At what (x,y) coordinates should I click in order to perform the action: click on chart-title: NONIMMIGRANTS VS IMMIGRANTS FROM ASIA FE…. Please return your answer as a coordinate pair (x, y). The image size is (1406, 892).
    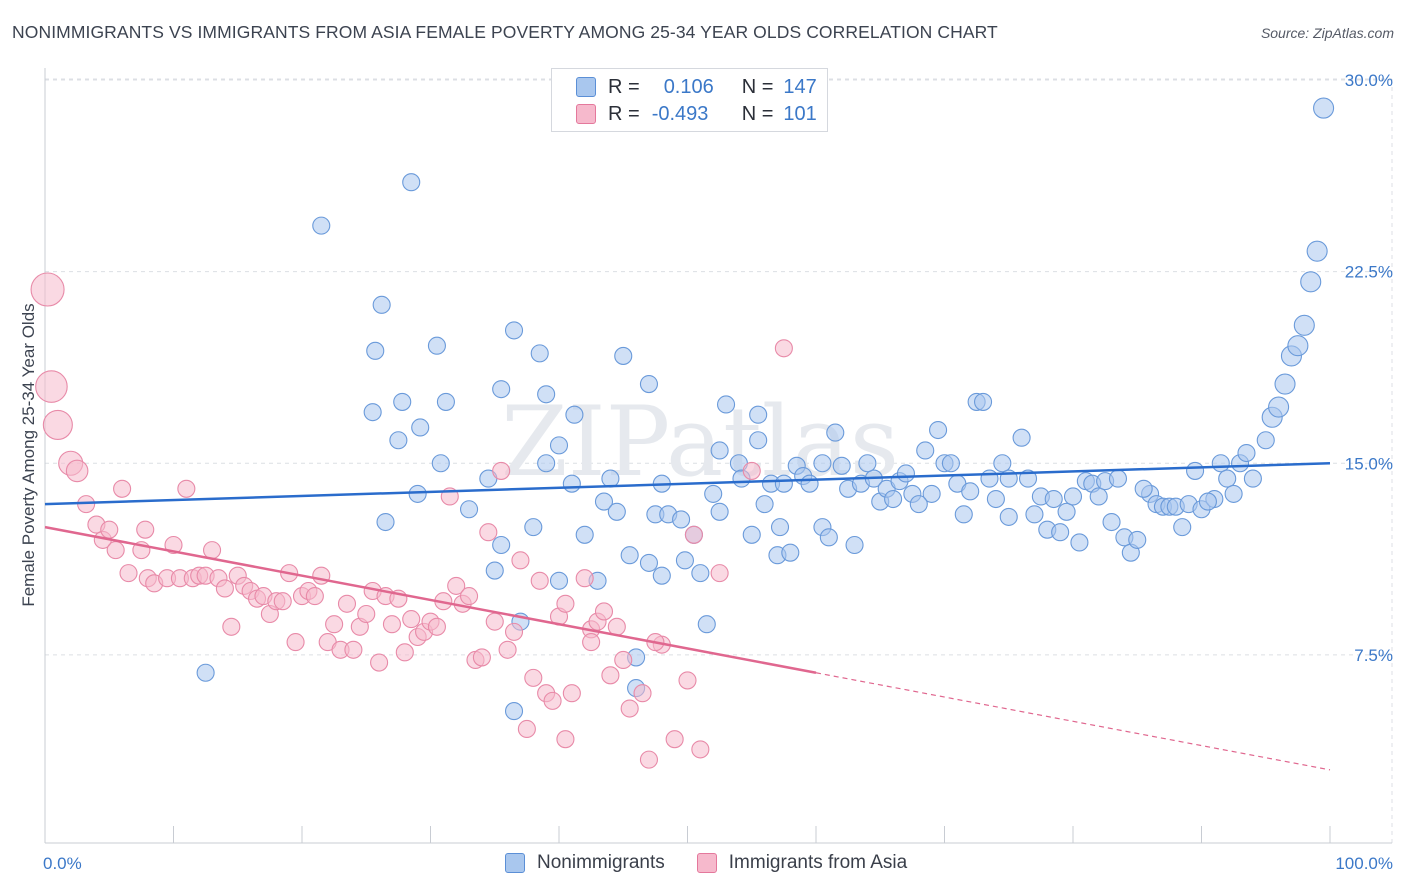
    Looking at the image, I should click on (505, 32).